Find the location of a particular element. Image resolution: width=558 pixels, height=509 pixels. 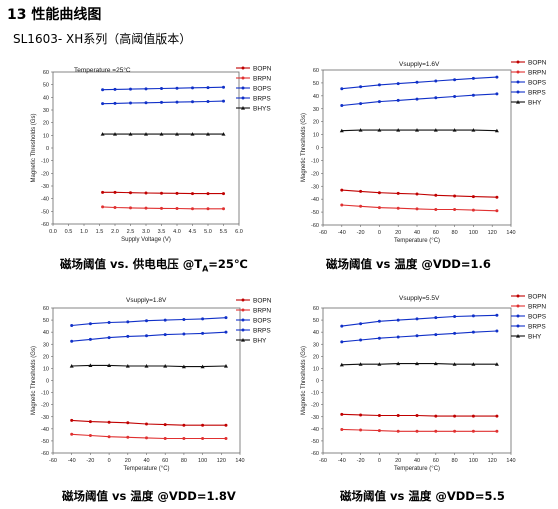

x-tick-label: 3.5 is located at coordinates (162, 232).